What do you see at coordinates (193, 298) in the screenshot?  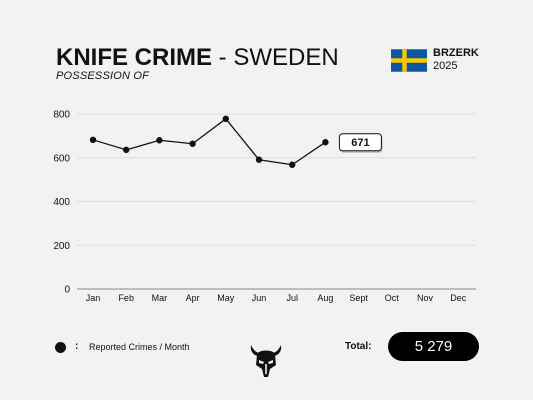 I see `x-tick-label: Apr` at bounding box center [193, 298].